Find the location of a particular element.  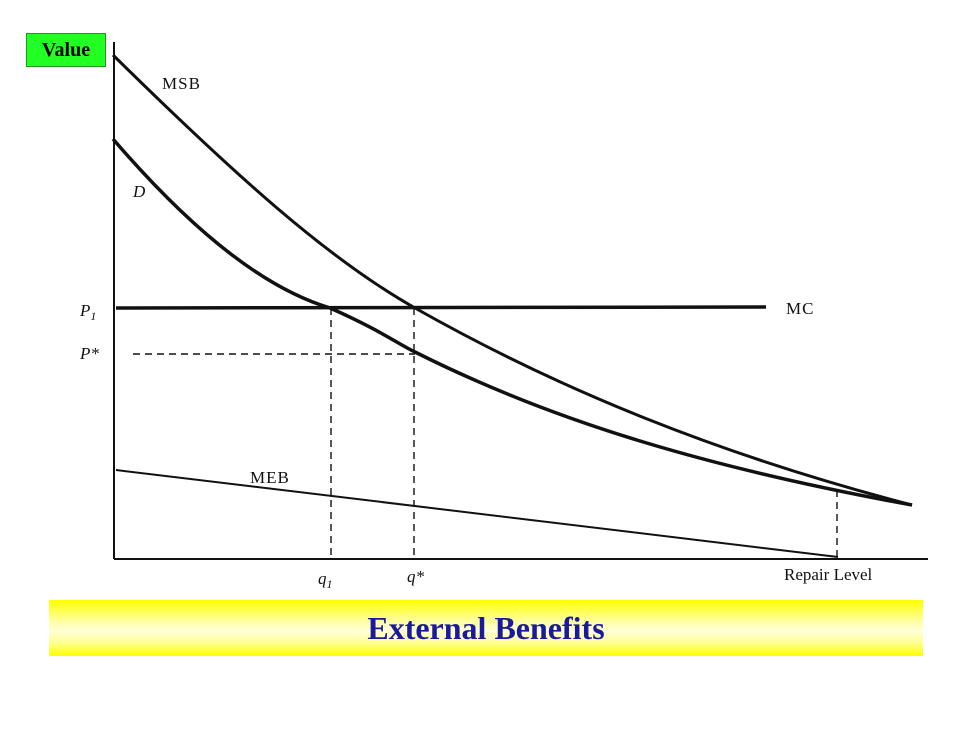

pstar-label: P* is located at coordinates (89, 353).